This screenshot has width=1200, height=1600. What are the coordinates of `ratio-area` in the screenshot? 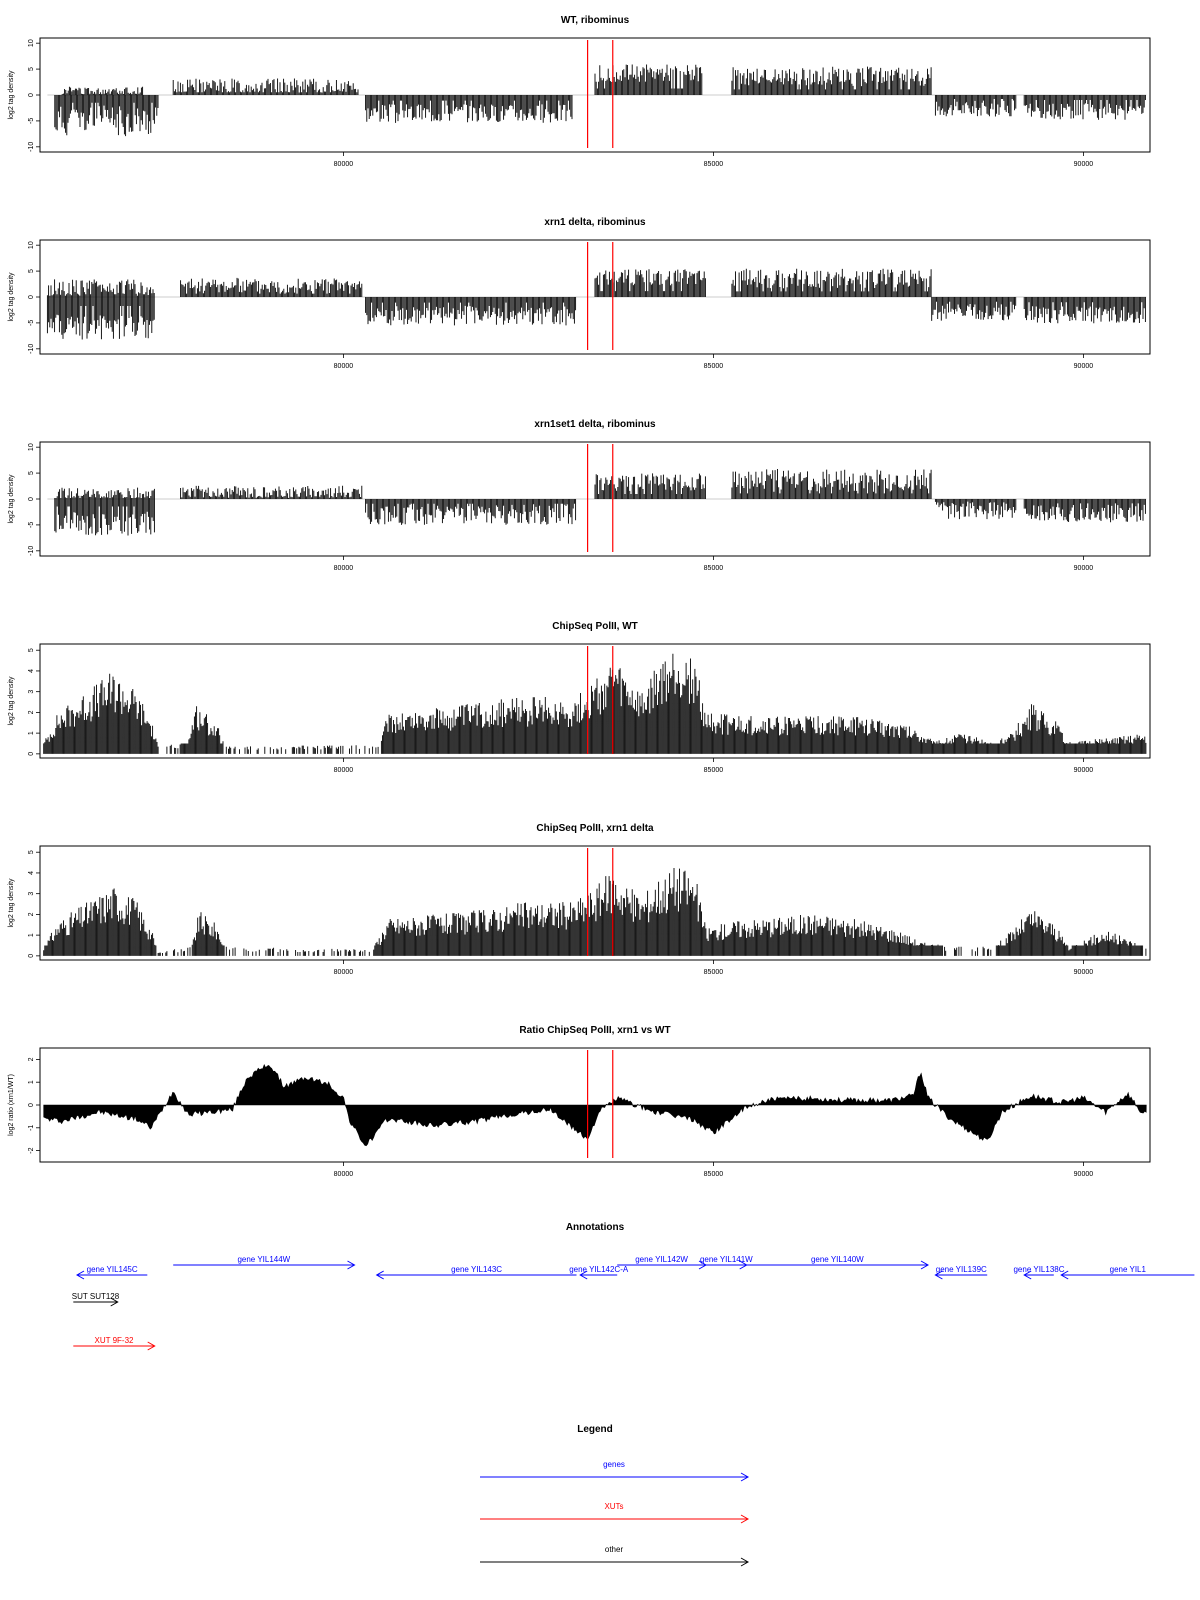 It's located at (595, 1105).